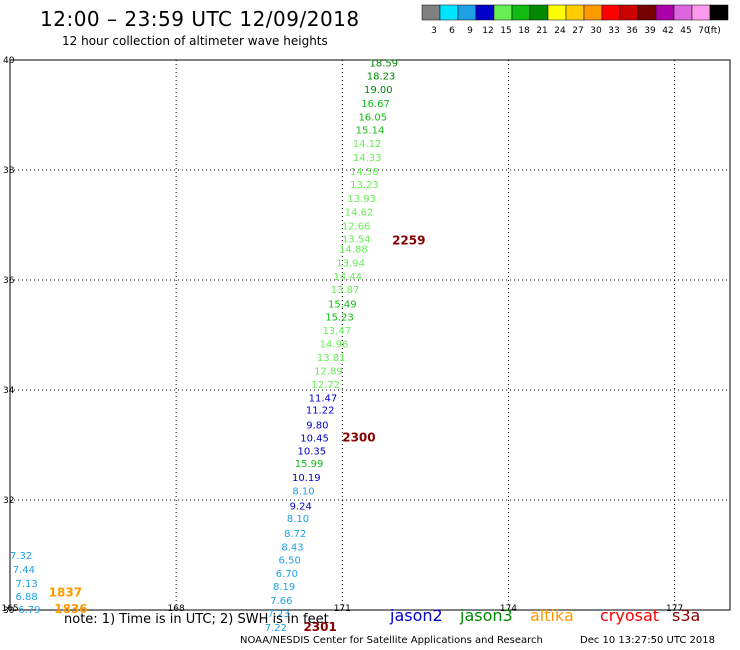 The image size is (740, 650). Describe the element at coordinates (65, 592) in the screenshot. I see `pass-time-label: 1837` at that location.